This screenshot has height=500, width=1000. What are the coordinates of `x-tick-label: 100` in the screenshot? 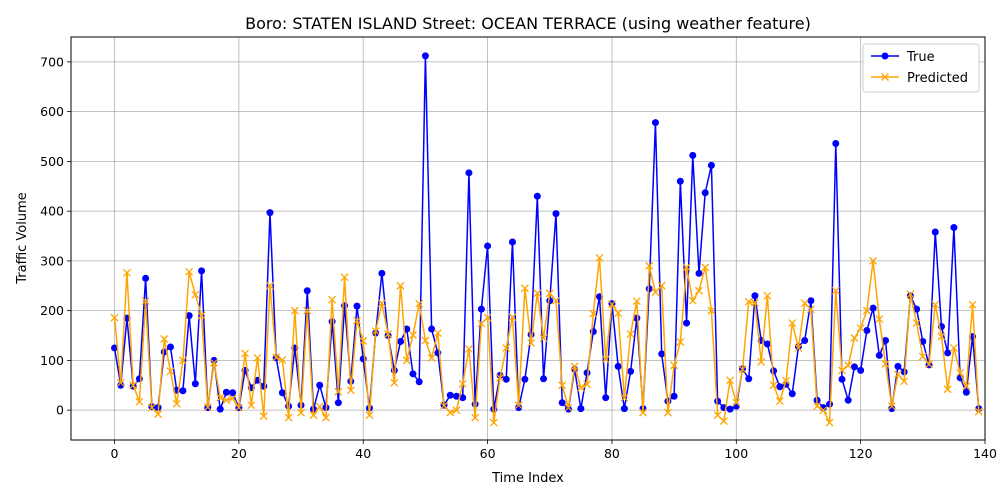 It's located at (736, 453).